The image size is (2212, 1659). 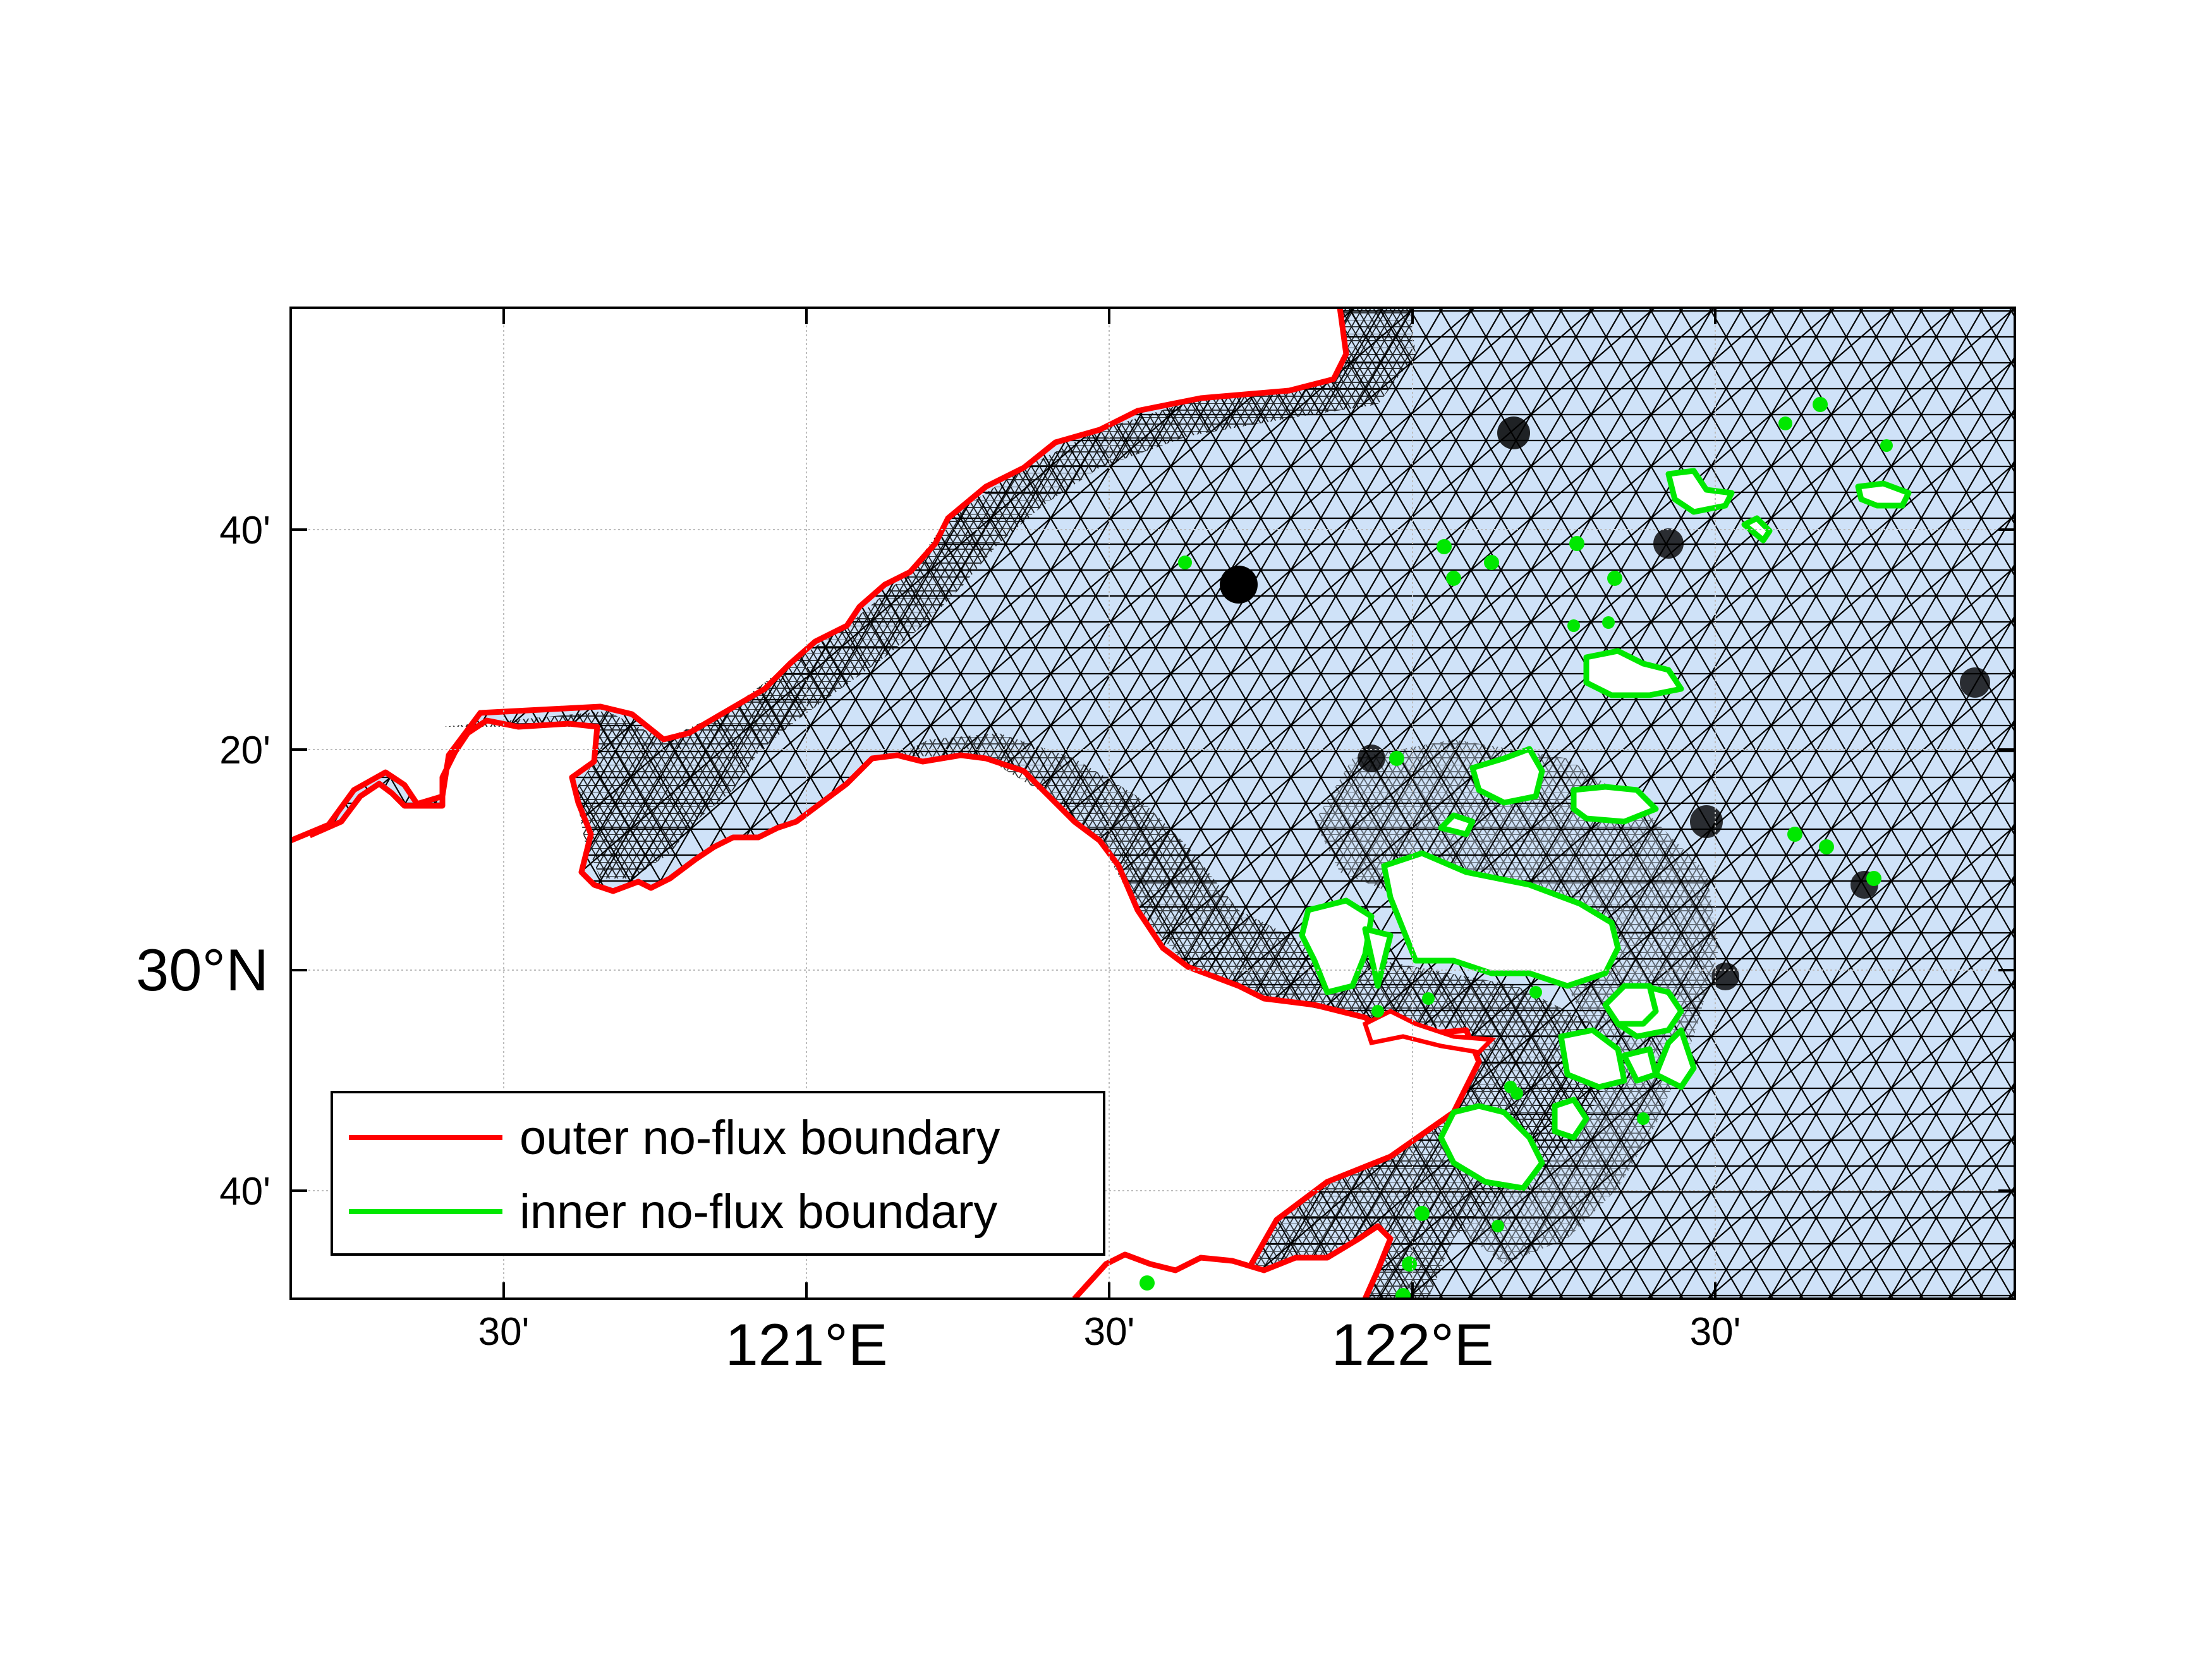 What do you see at coordinates (1605, 829) in the screenshot?
I see `island-group` at bounding box center [1605, 829].